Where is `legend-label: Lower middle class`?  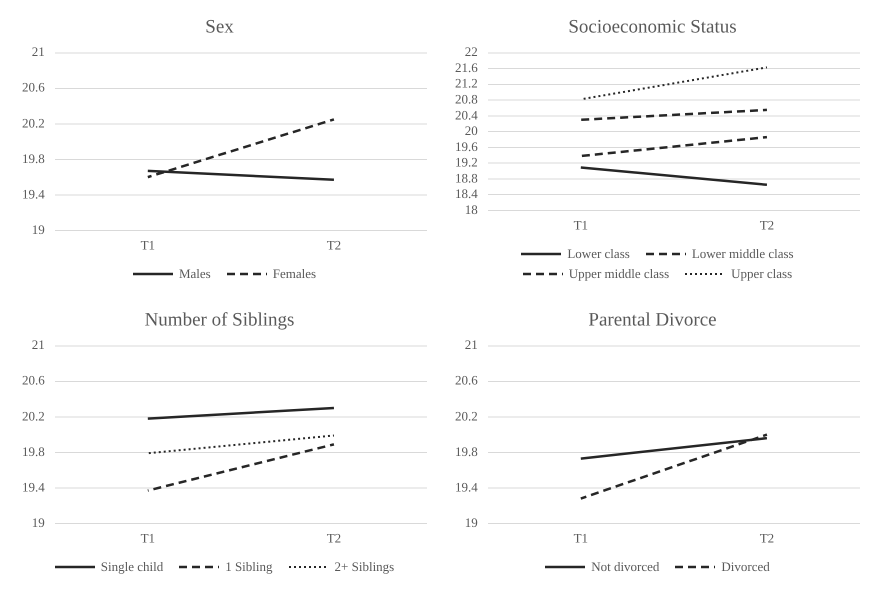 legend-label: Lower middle class is located at coordinates (743, 254).